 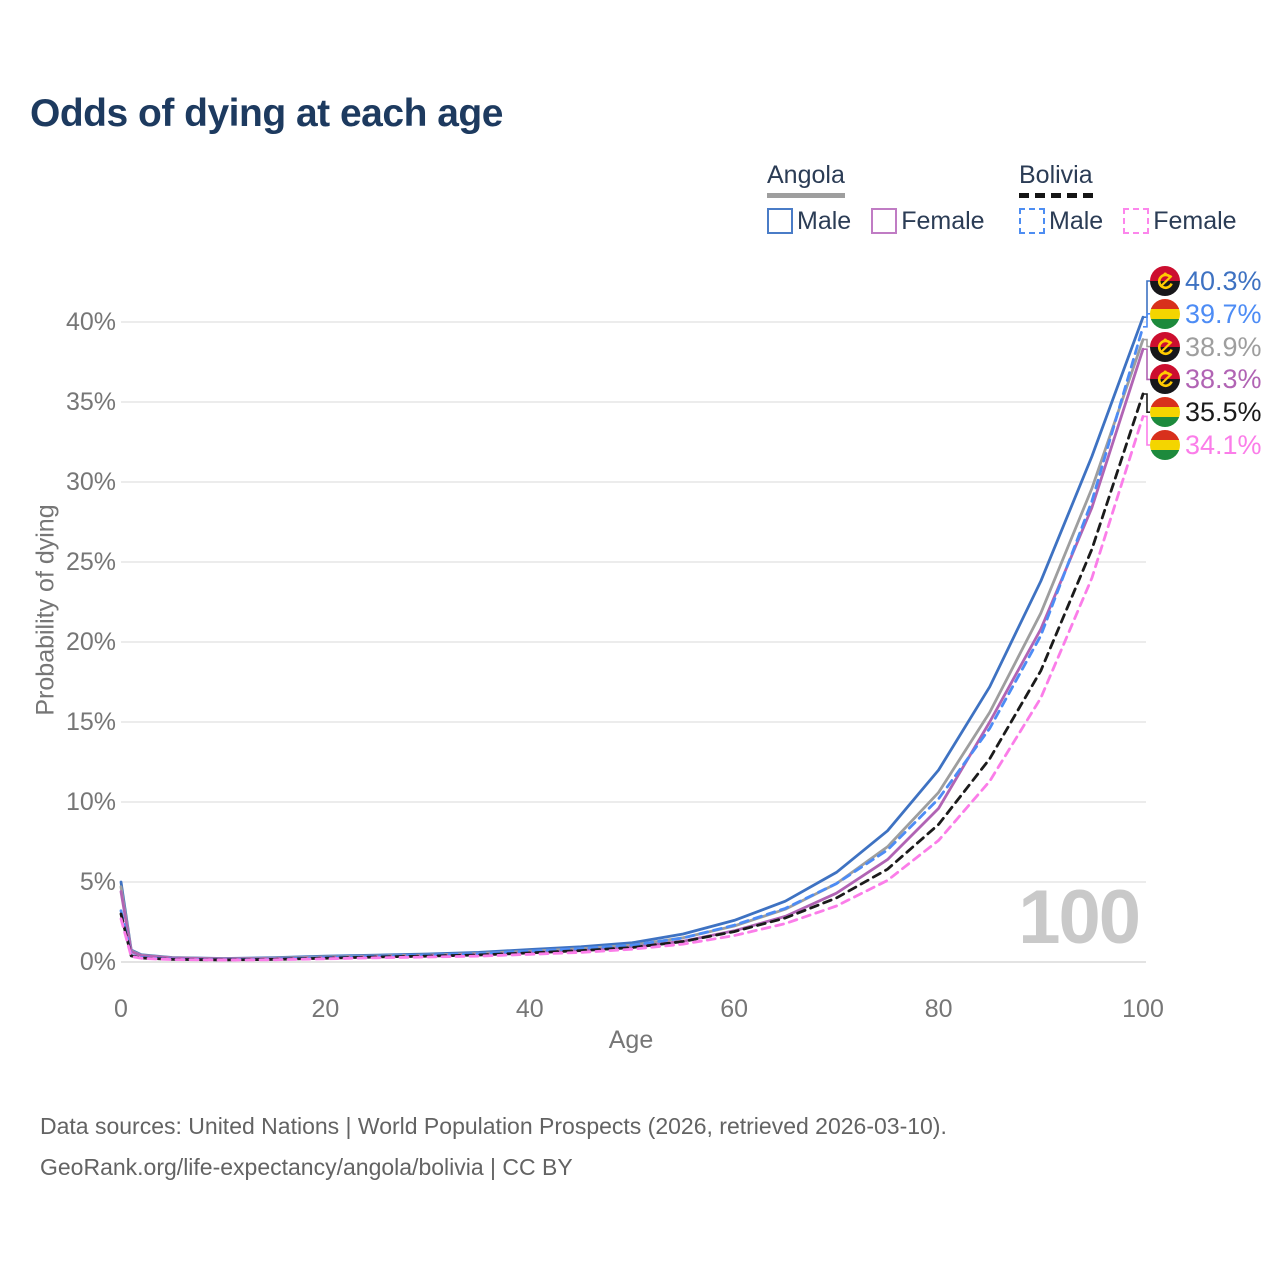 What do you see at coordinates (1032, 221) in the screenshot?
I see `bolivia-male-swatch-icon` at bounding box center [1032, 221].